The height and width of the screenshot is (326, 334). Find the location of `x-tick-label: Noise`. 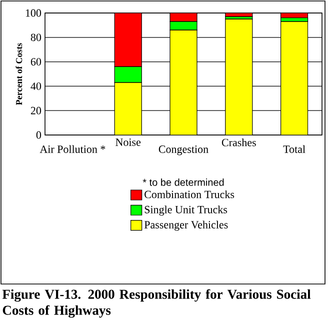

x-tick-label: Noise is located at coordinates (128, 142).